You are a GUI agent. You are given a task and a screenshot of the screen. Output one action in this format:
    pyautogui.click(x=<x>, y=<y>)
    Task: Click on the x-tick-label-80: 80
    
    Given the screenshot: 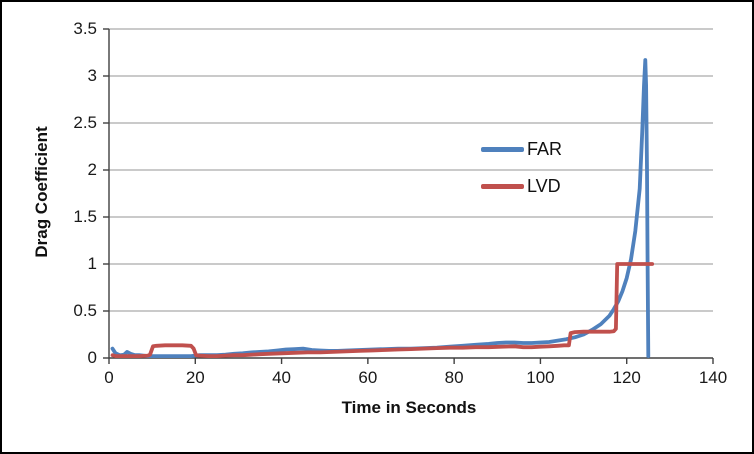 What is the action you would take?
    pyautogui.click(x=454, y=377)
    